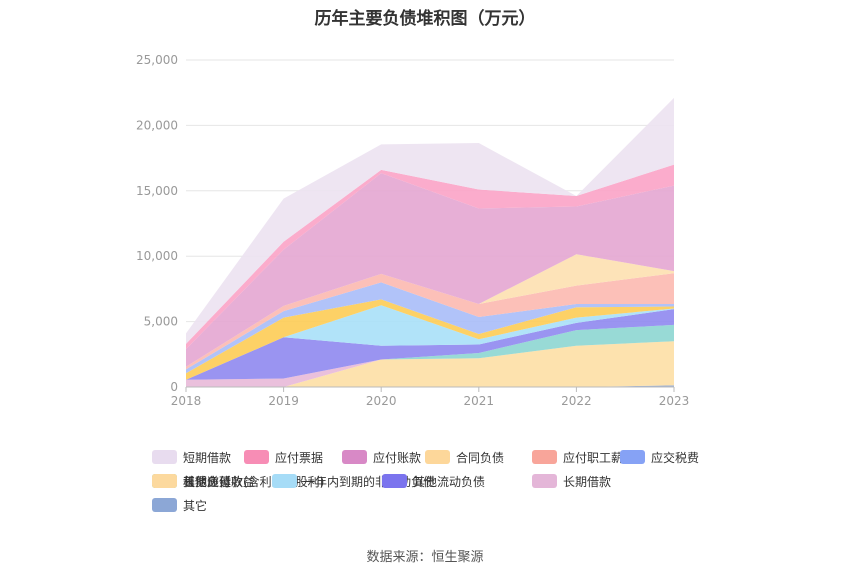 This screenshot has width=850, height=575. What do you see at coordinates (480, 457) in the screenshot?
I see `legend-label: 合同负债` at bounding box center [480, 457].